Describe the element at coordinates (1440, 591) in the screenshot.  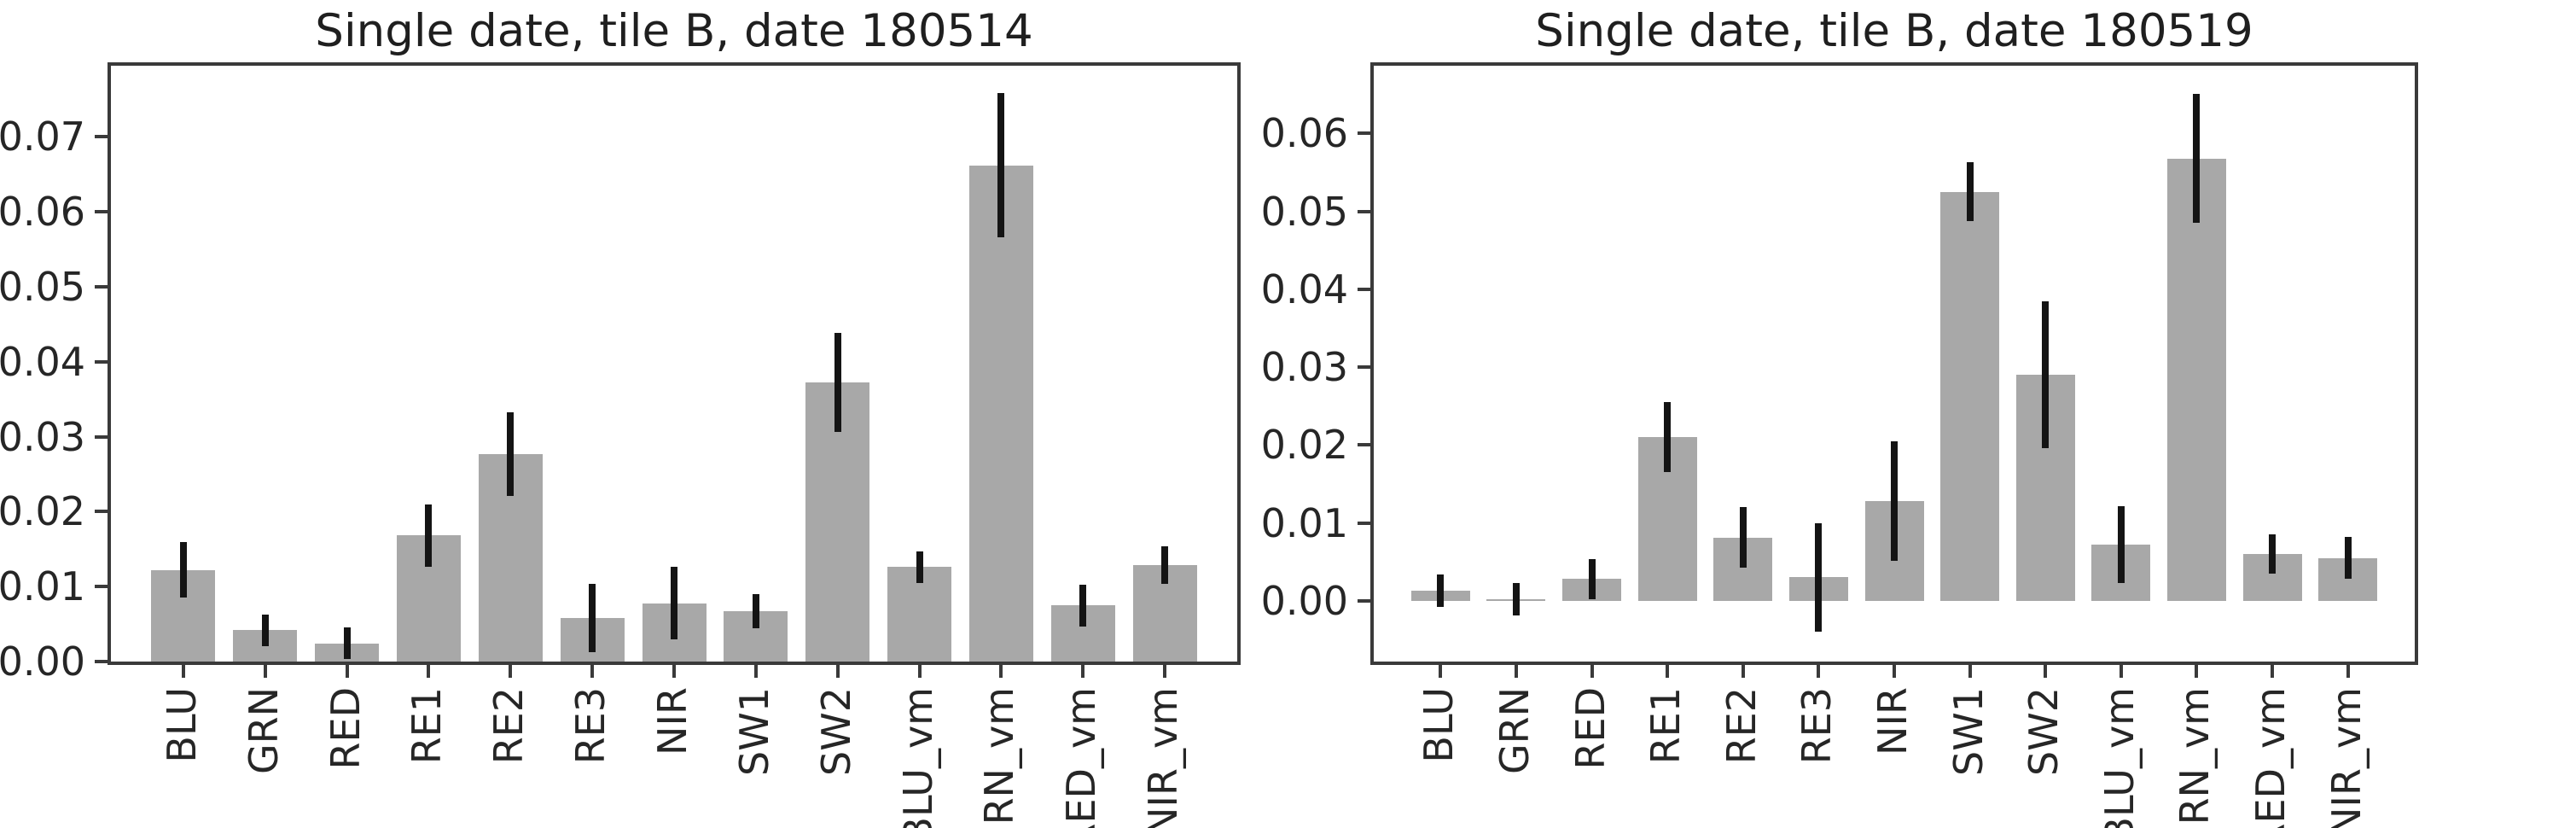
I see `error-bar-blu` at that location.